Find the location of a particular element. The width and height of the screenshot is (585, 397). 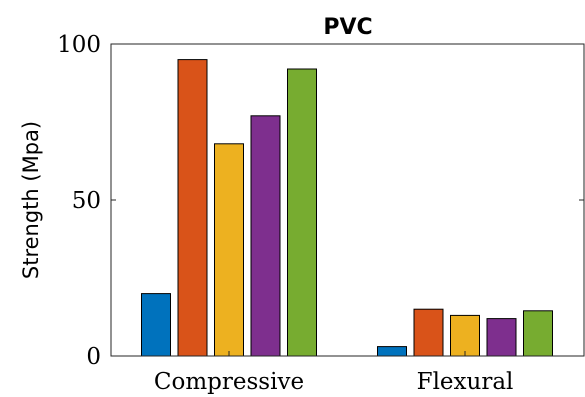

y-tick-label: 50 is located at coordinates (86, 201).